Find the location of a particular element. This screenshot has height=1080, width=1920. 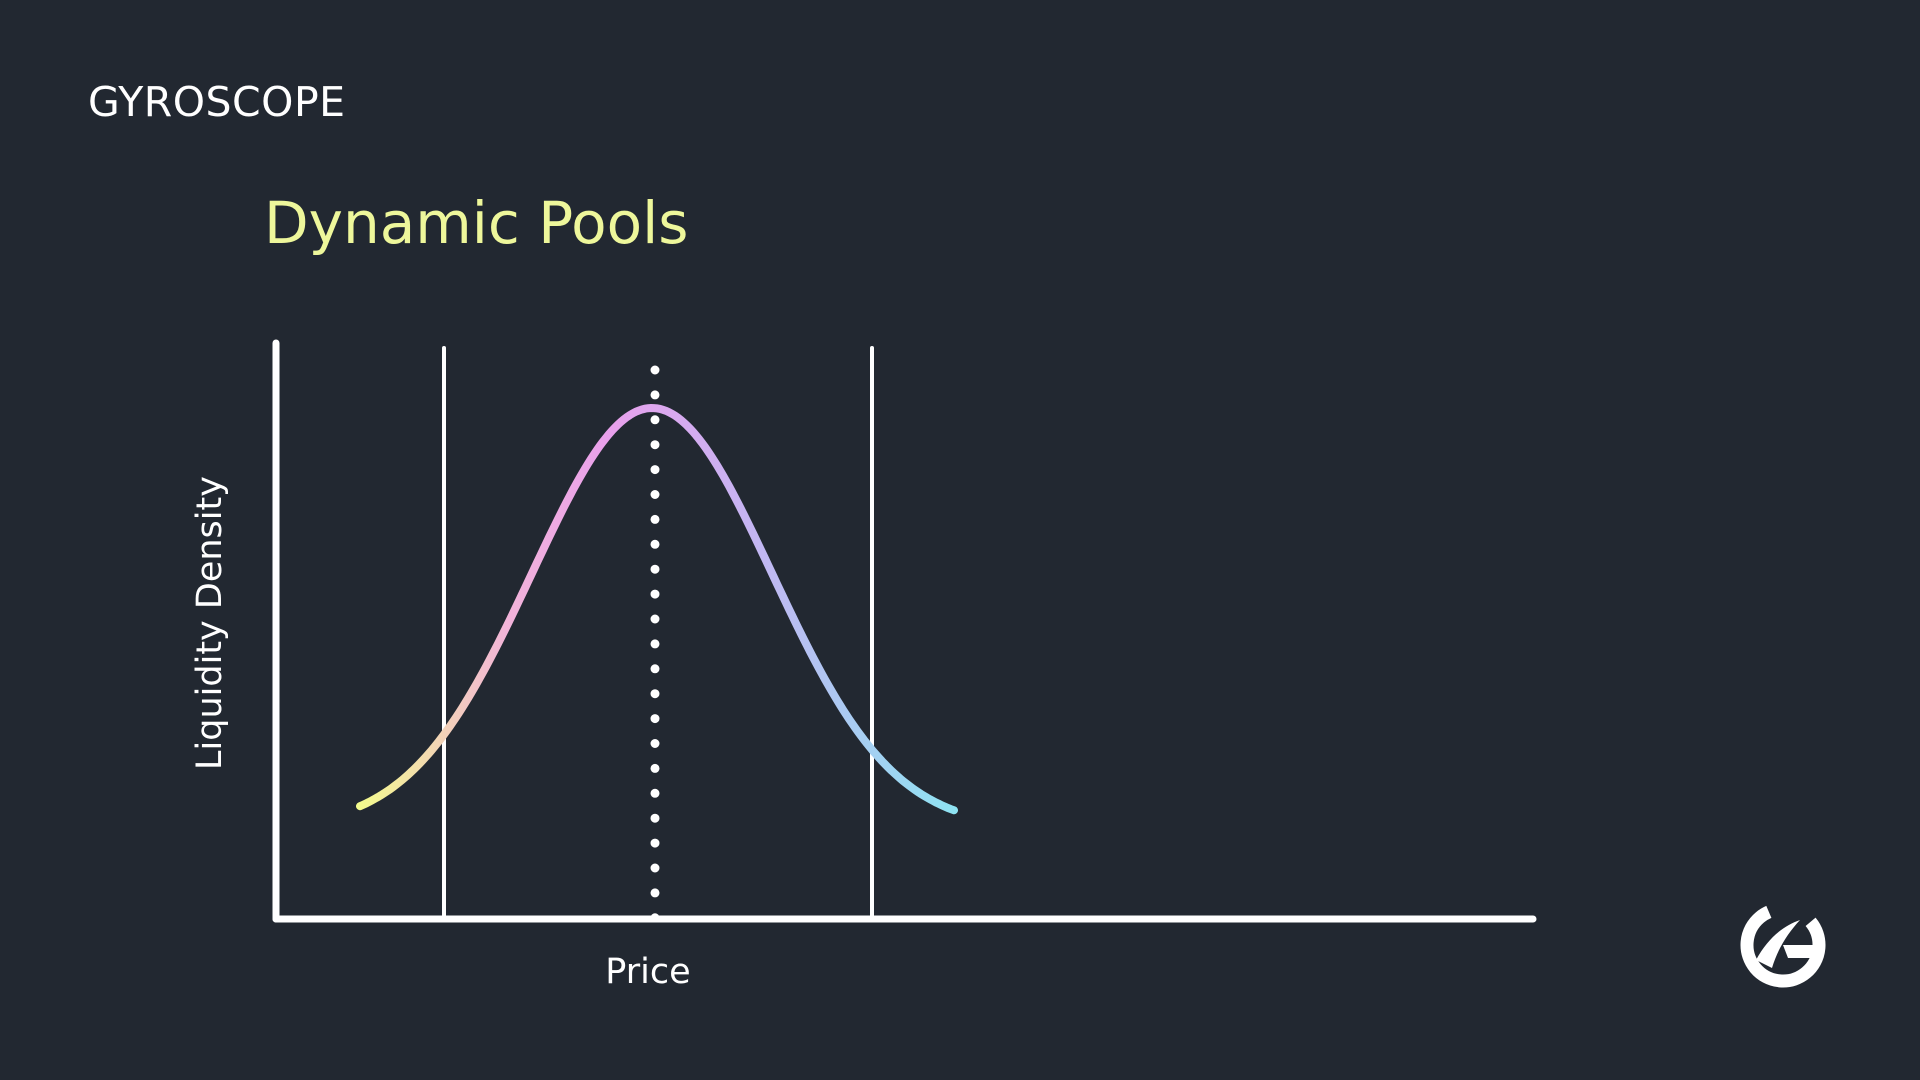

brand-logo: GYROSCOPE is located at coordinates (217, 102).